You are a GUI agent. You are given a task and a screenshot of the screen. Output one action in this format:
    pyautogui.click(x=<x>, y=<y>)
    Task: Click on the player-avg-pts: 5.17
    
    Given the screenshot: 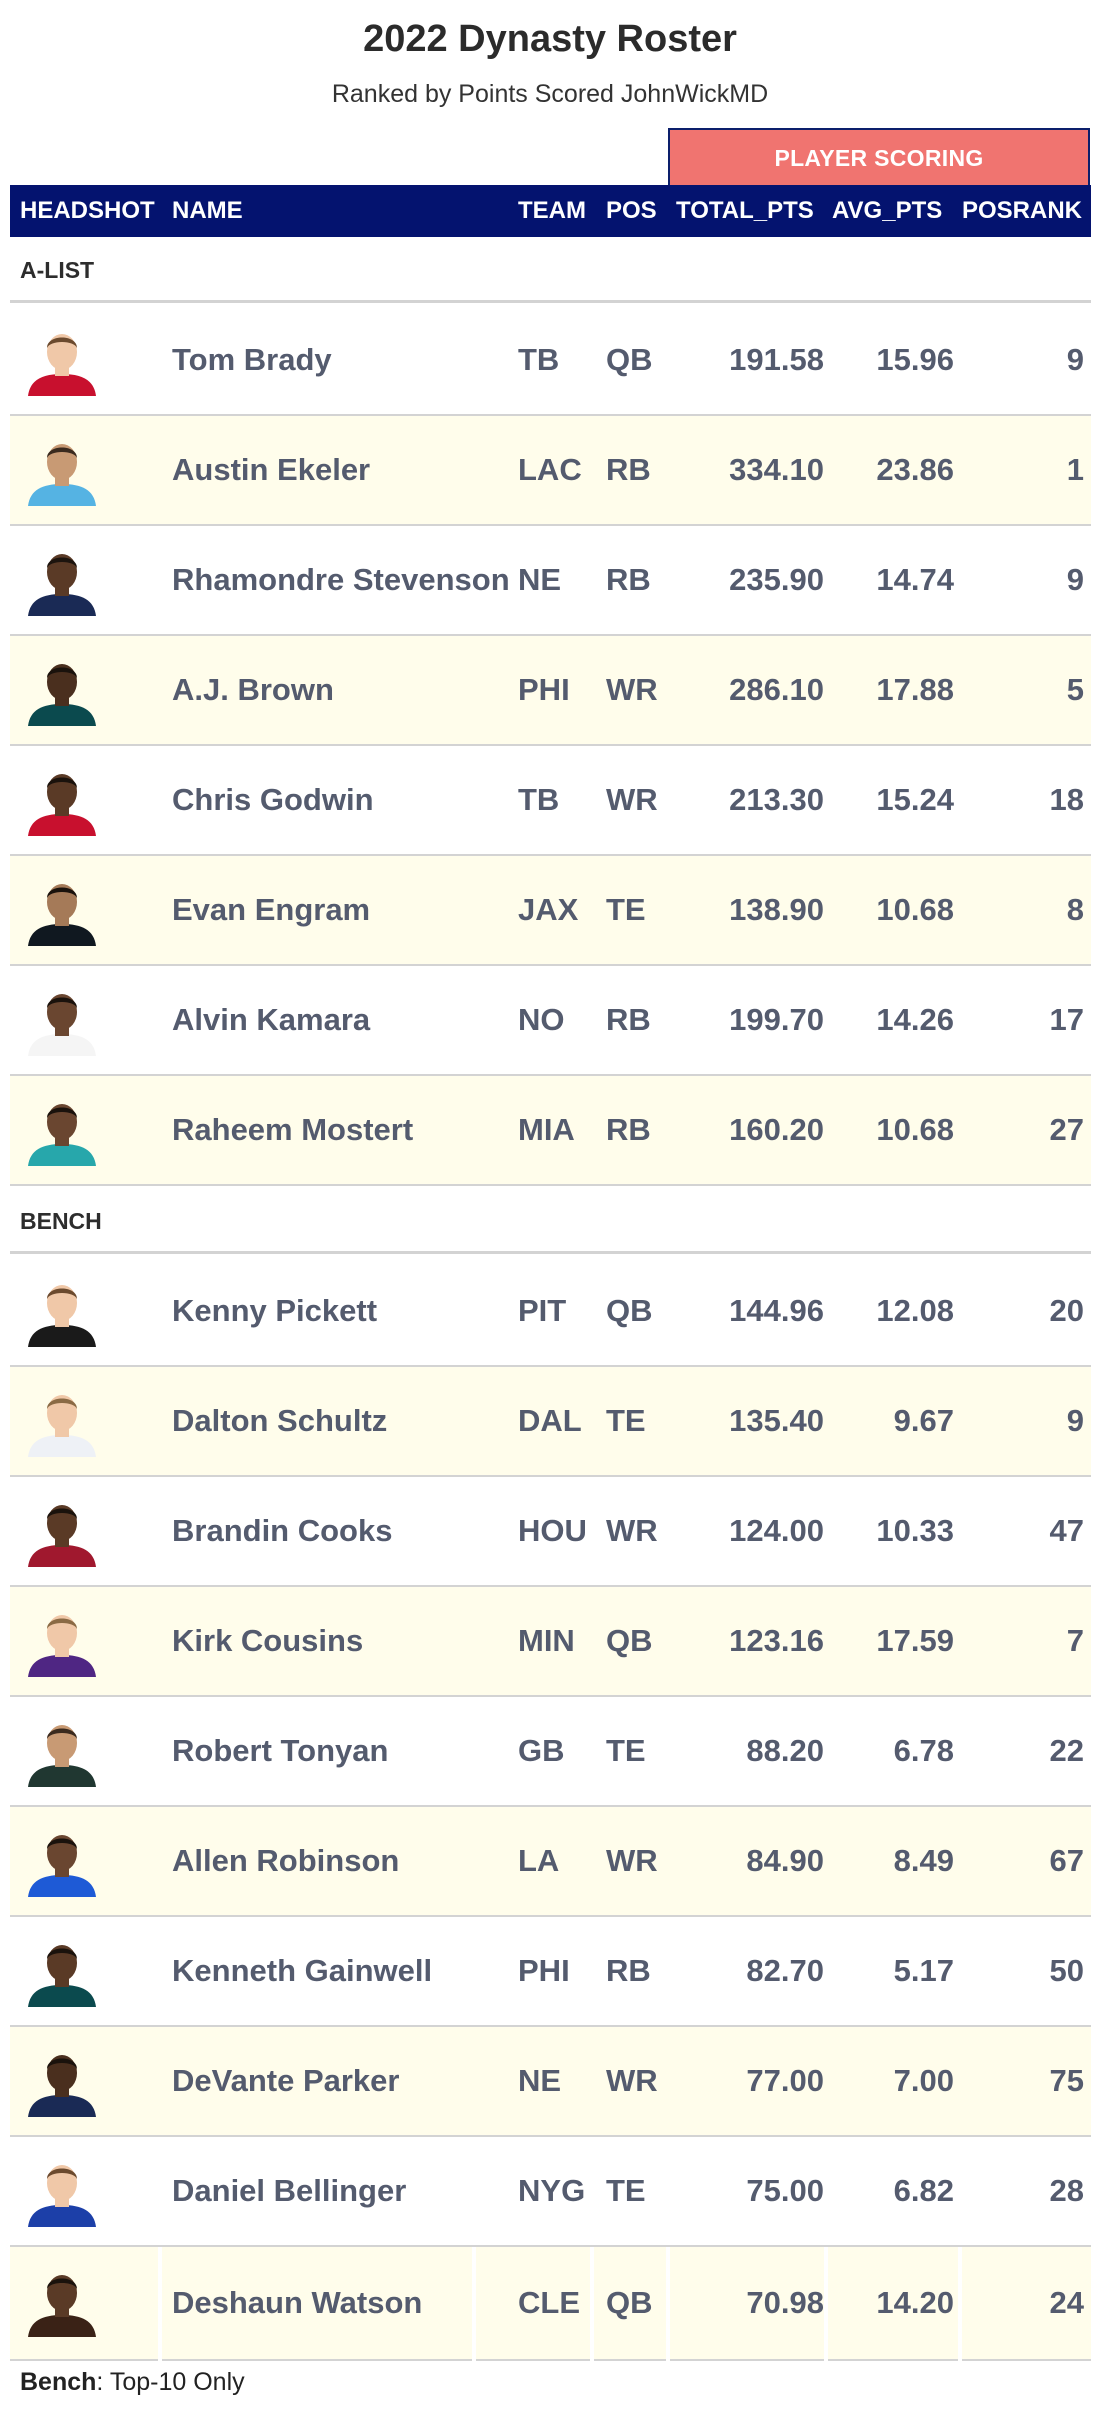 What is the action you would take?
    pyautogui.click(x=923, y=1970)
    